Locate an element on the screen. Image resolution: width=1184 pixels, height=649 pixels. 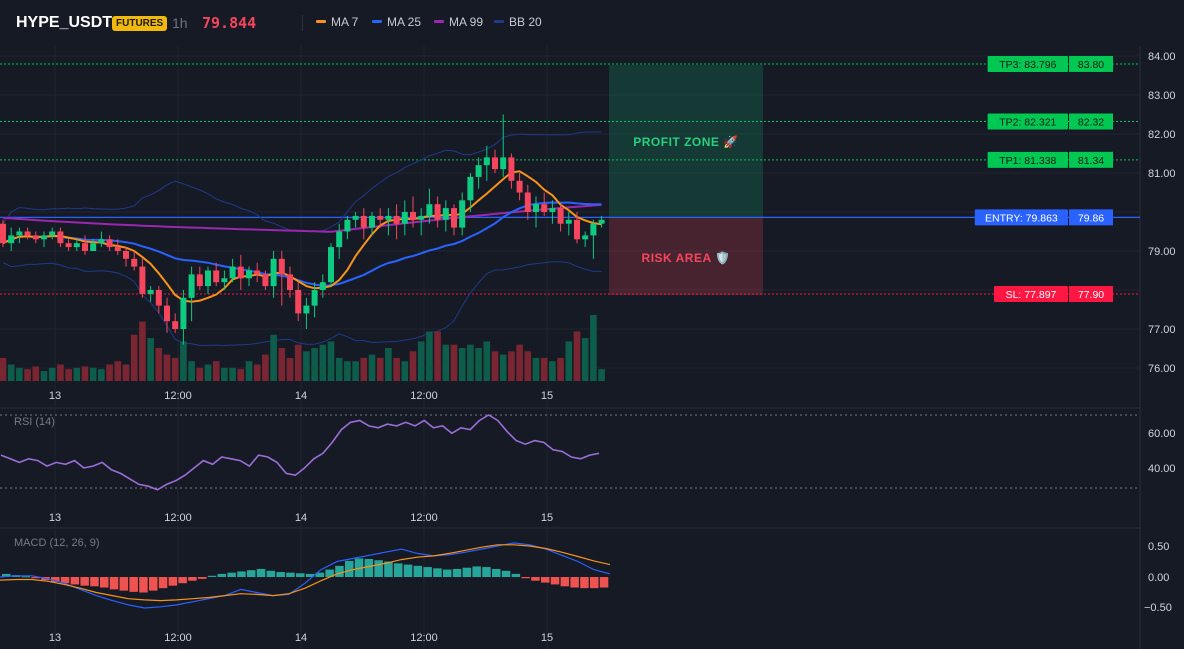
sl-tag is located at coordinates (1031, 294).